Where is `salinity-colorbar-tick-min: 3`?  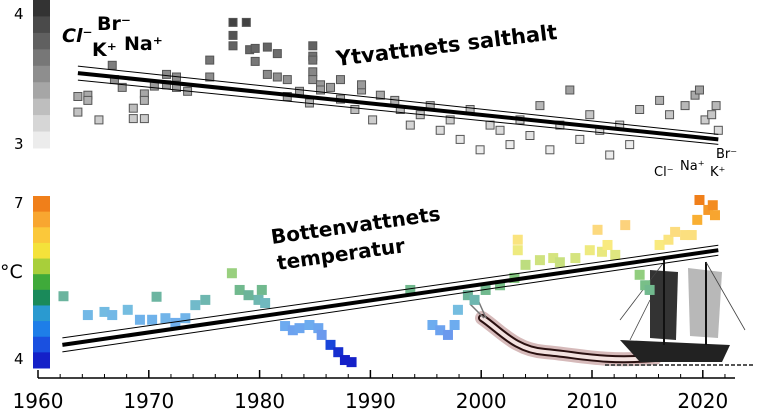 salinity-colorbar-tick-min: 3 is located at coordinates (19, 144).